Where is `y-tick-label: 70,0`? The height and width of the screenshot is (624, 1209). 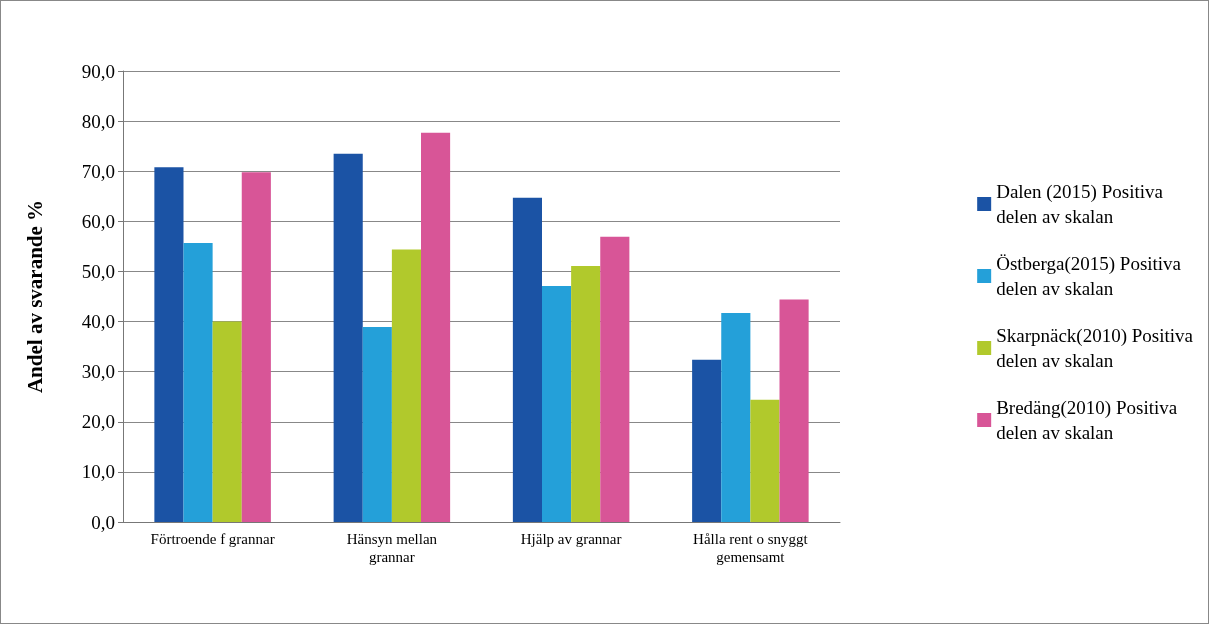
y-tick-label: 70,0 is located at coordinates (98, 171).